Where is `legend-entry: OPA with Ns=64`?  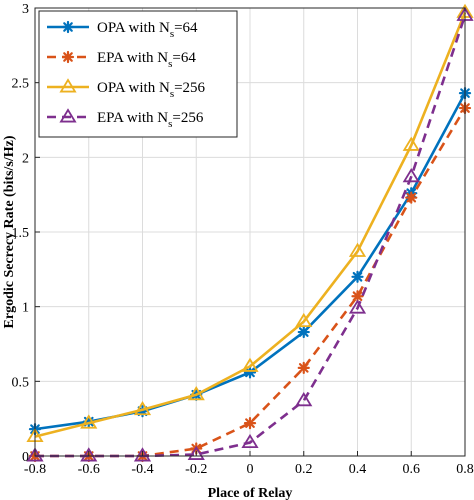
legend-entry: OPA with Ns=64 is located at coordinates (122, 30).